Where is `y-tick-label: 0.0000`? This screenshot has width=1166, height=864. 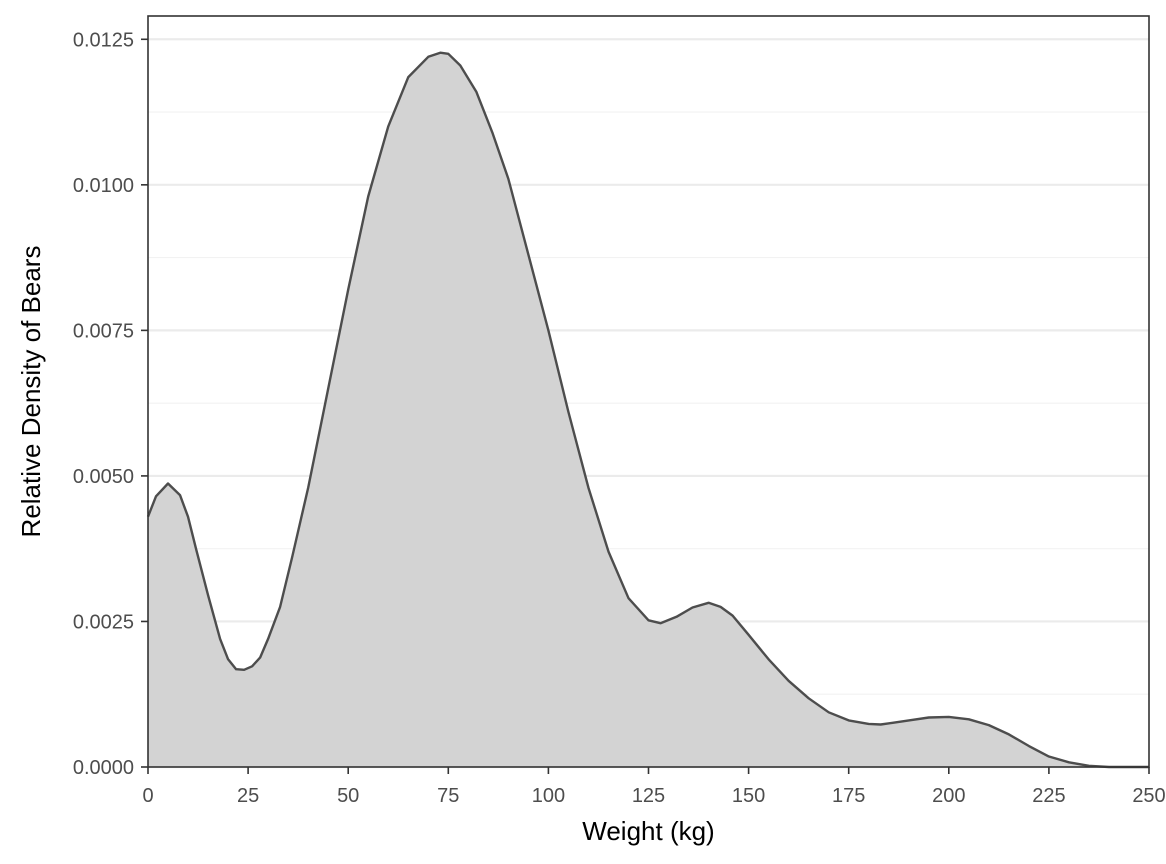
y-tick-label: 0.0000 is located at coordinates (103, 768).